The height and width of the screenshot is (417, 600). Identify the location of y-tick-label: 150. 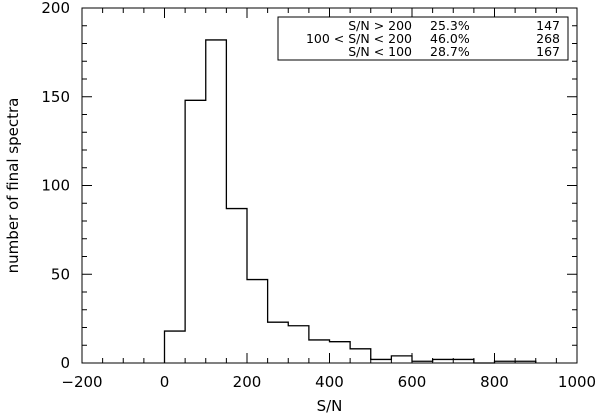
(55, 97).